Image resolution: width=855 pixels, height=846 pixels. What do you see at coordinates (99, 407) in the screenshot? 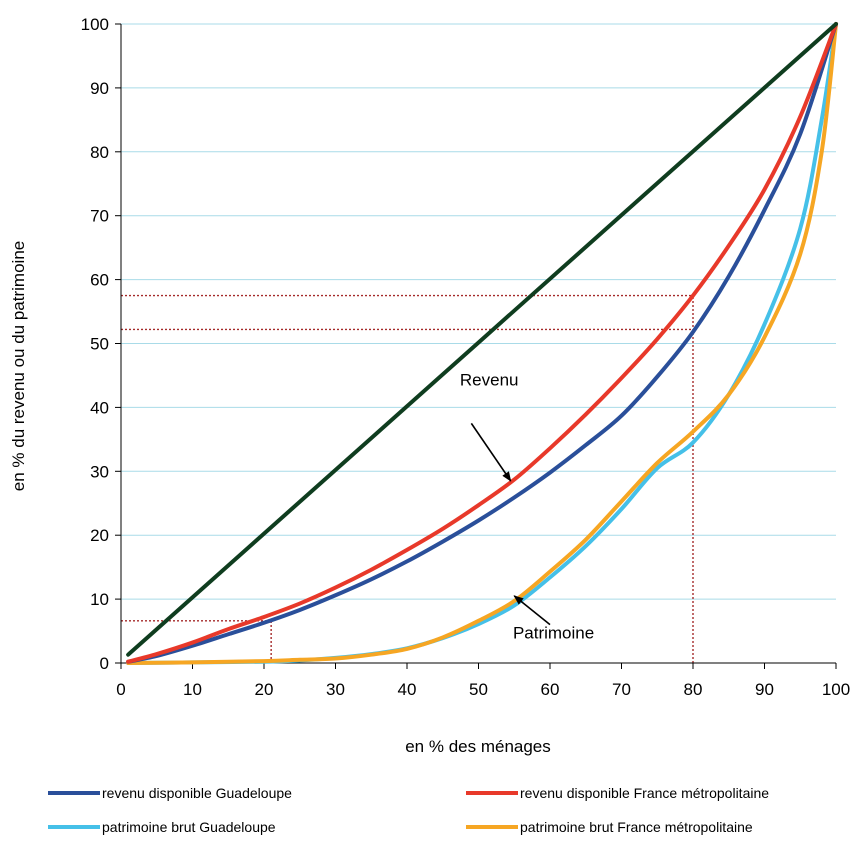
I see `y-tick-label-40: 40` at bounding box center [99, 407].